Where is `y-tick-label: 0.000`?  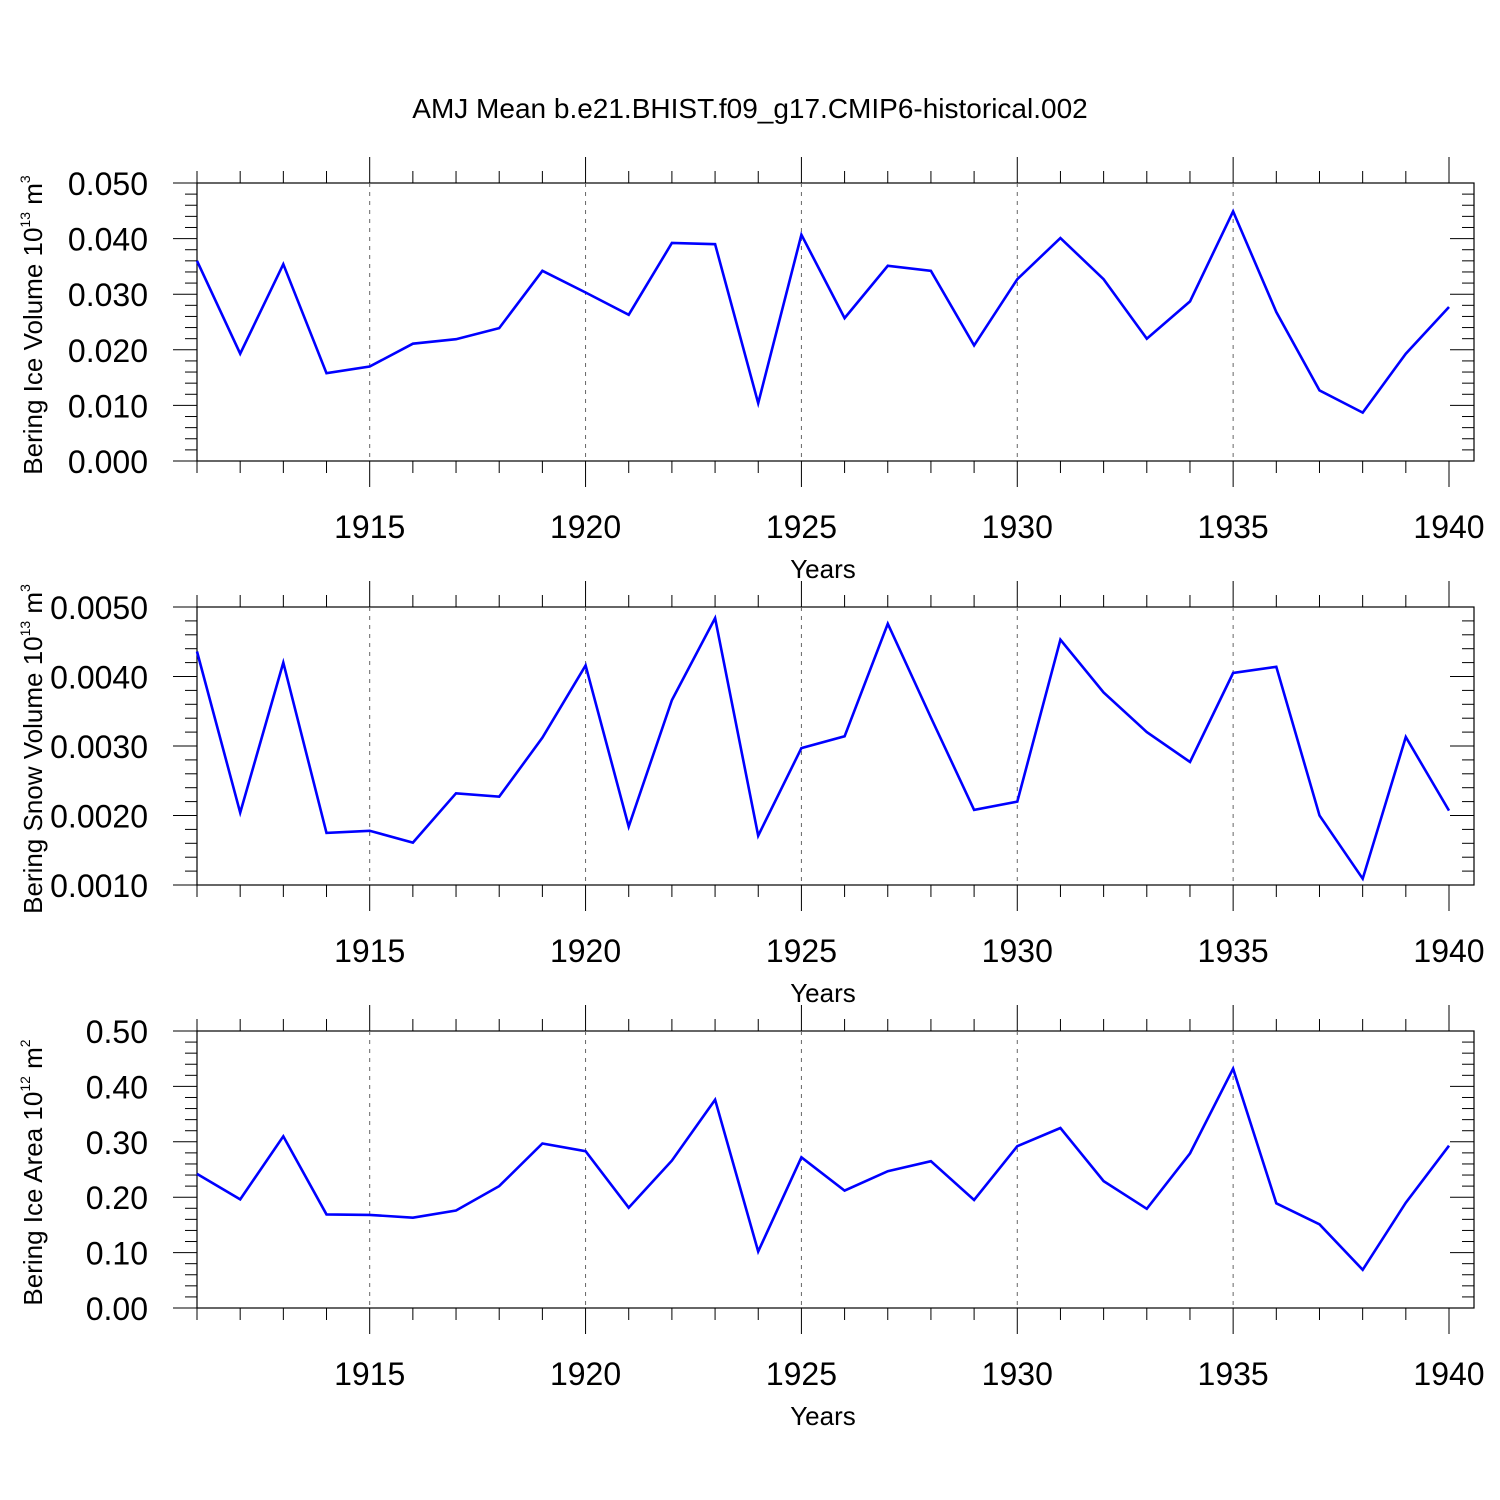 y-tick-label: 0.000 is located at coordinates (108, 462).